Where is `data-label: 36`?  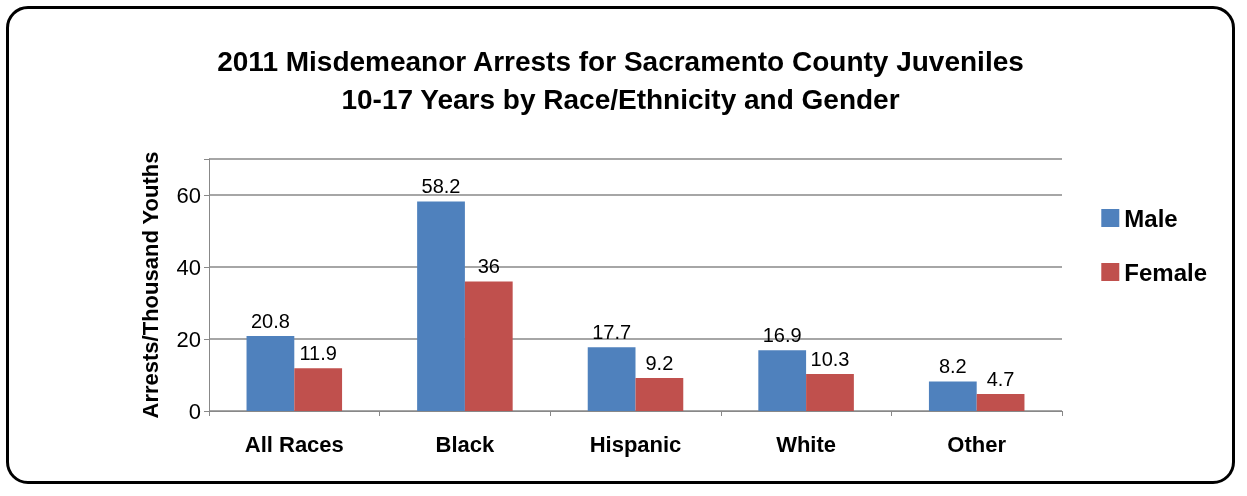 data-label: 36 is located at coordinates (488, 266).